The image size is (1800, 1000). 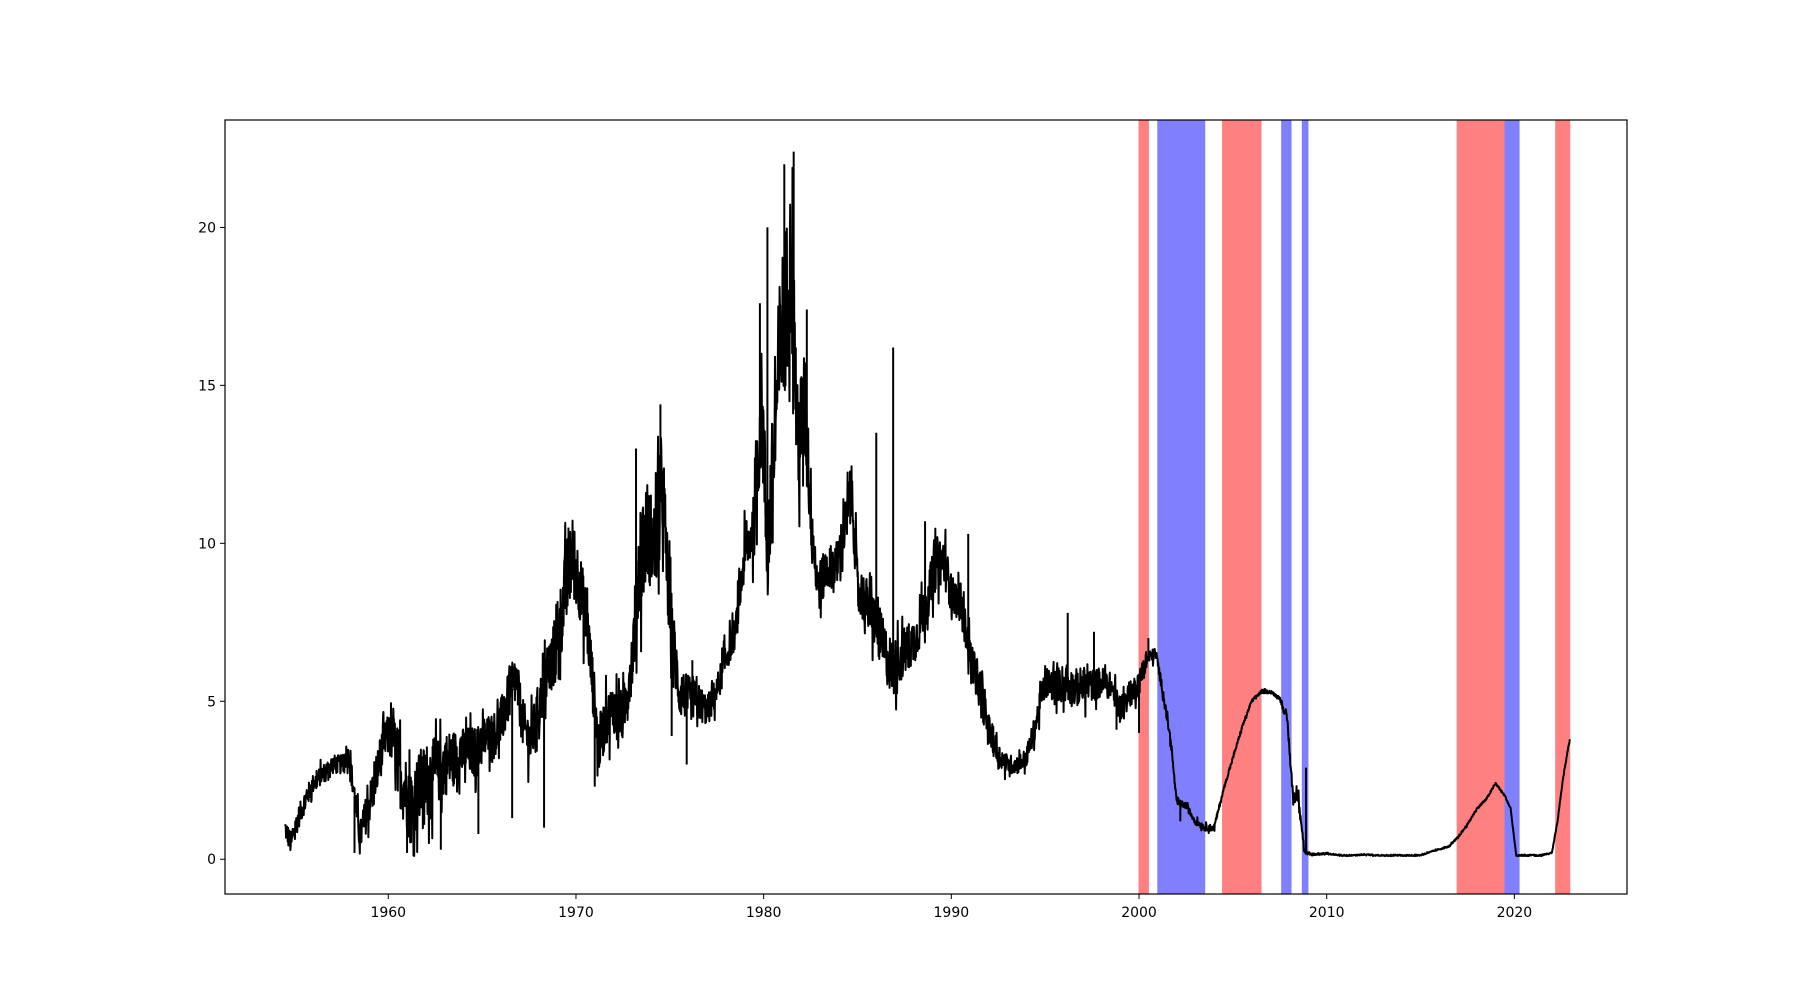 I want to click on x-tick-label-1980: 1980, so click(x=764, y=913).